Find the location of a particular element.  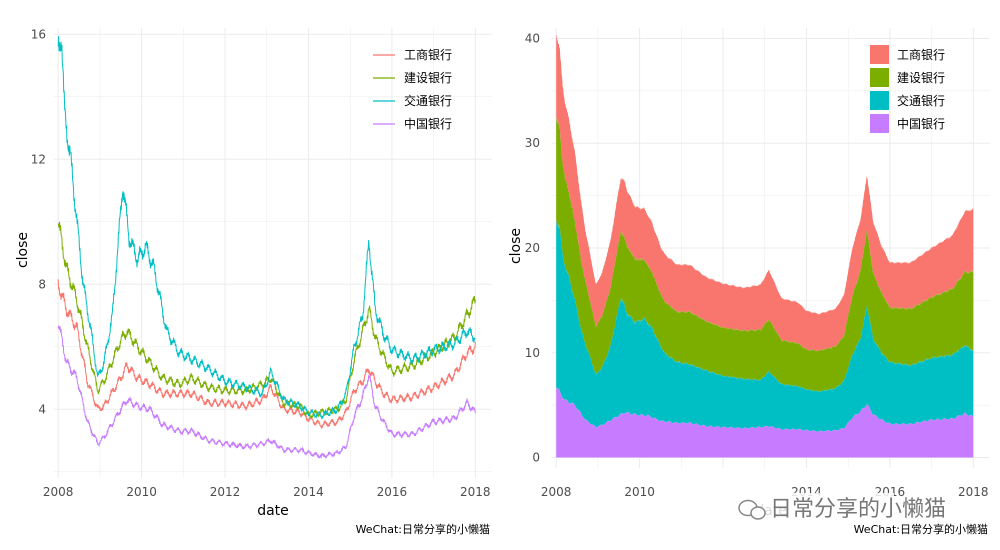

wechat-icon is located at coordinates (752, 509).